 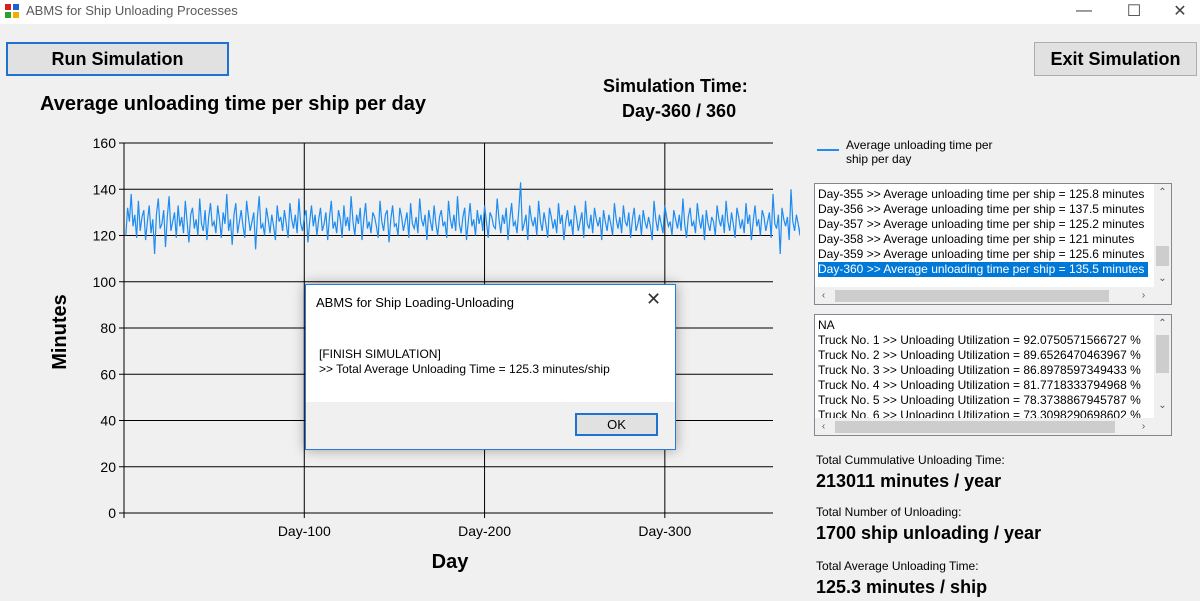 What do you see at coordinates (105, 189) in the screenshot?
I see `y-tick-label: 140` at bounding box center [105, 189].